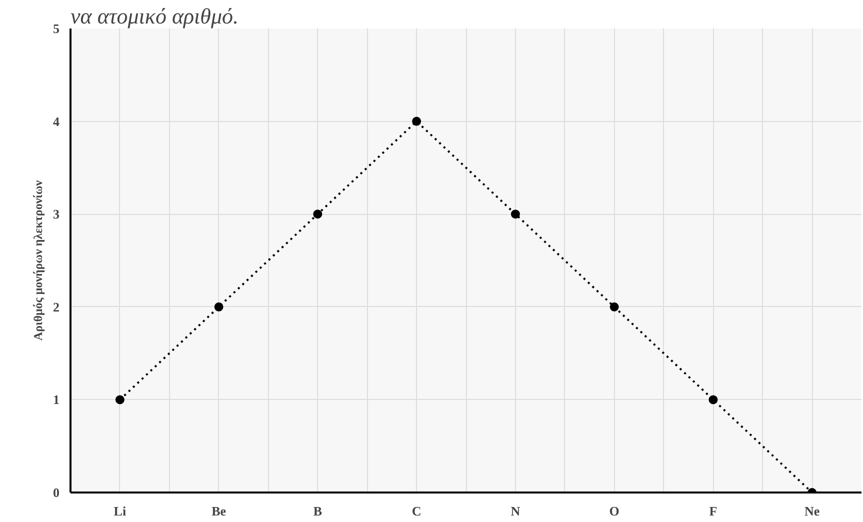  I want to click on x-tick-label: N, so click(515, 511).